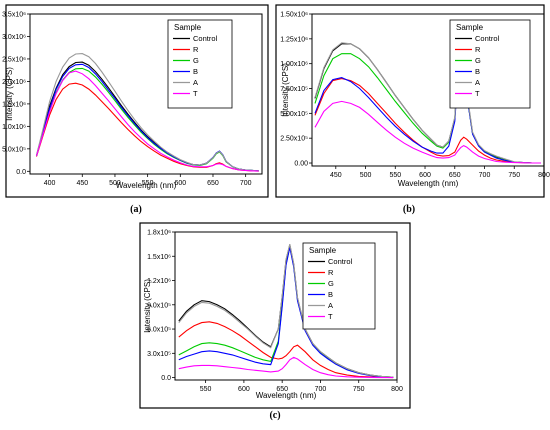 The height and width of the screenshot is (430, 550). What do you see at coordinates (301, 164) in the screenshot?
I see `y-tick-label: 0.00` at bounding box center [301, 164].